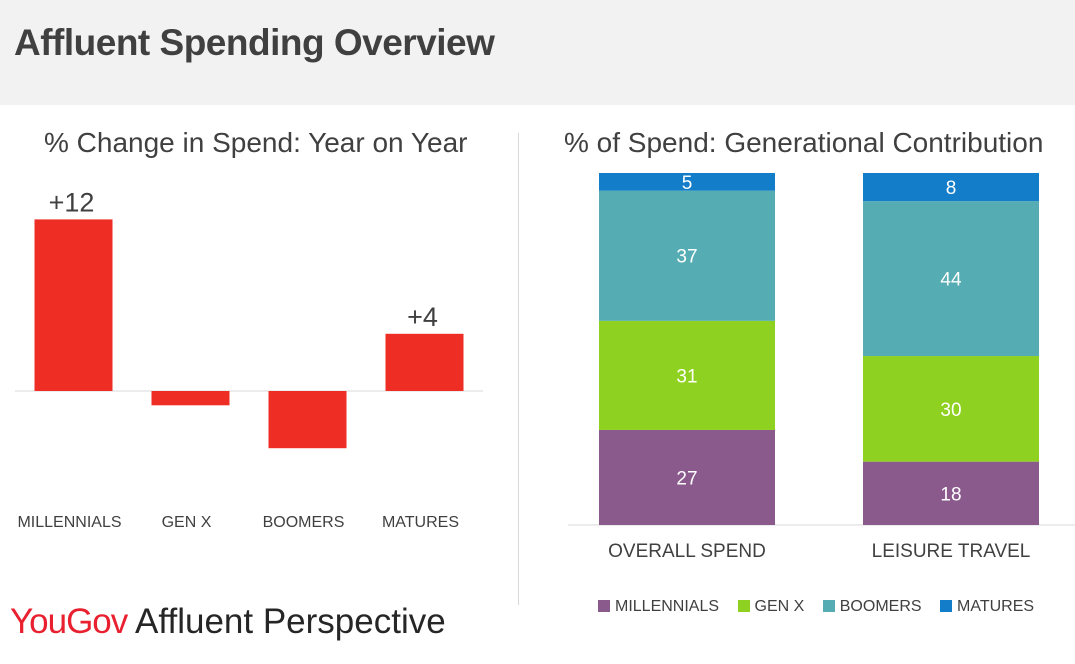  Describe the element at coordinates (424, 362) in the screenshot. I see `bar-matures` at that location.